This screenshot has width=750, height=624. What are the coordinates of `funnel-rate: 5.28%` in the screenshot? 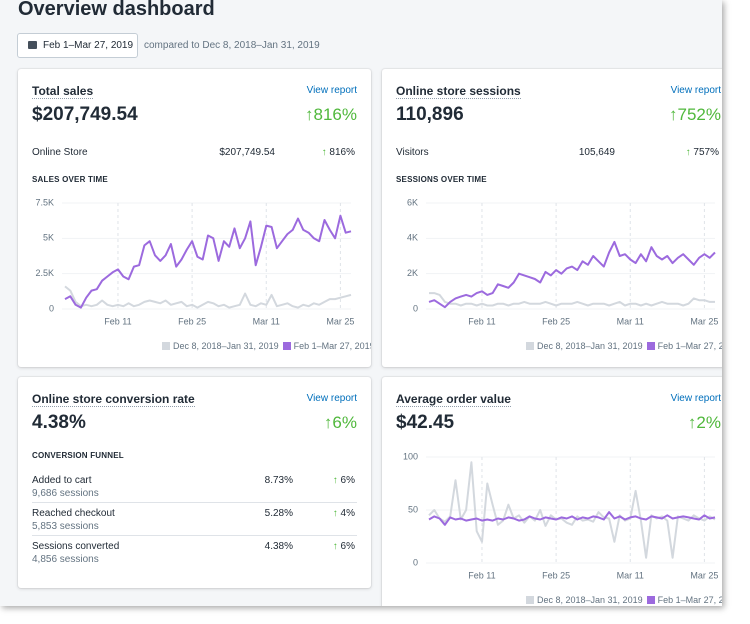 It's located at (278, 513).